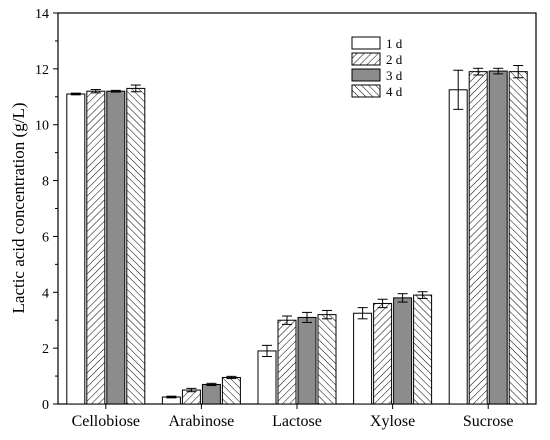 The width and height of the screenshot is (550, 440). Describe the element at coordinates (394, 59) in the screenshot. I see `legend-label: 2 d` at that location.